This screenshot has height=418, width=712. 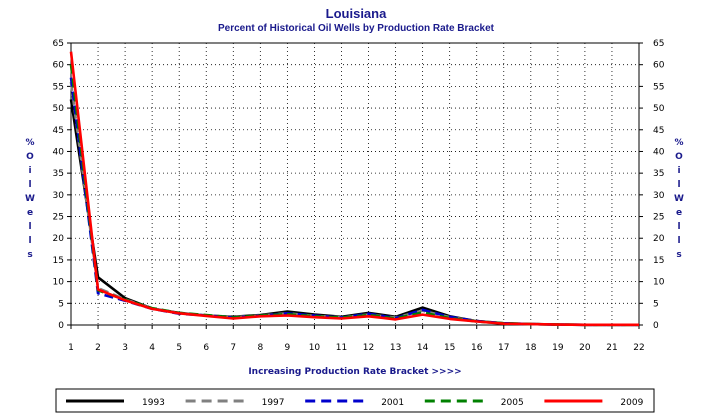 I want to click on y-tick-label-left: 45, so click(x=58, y=131).